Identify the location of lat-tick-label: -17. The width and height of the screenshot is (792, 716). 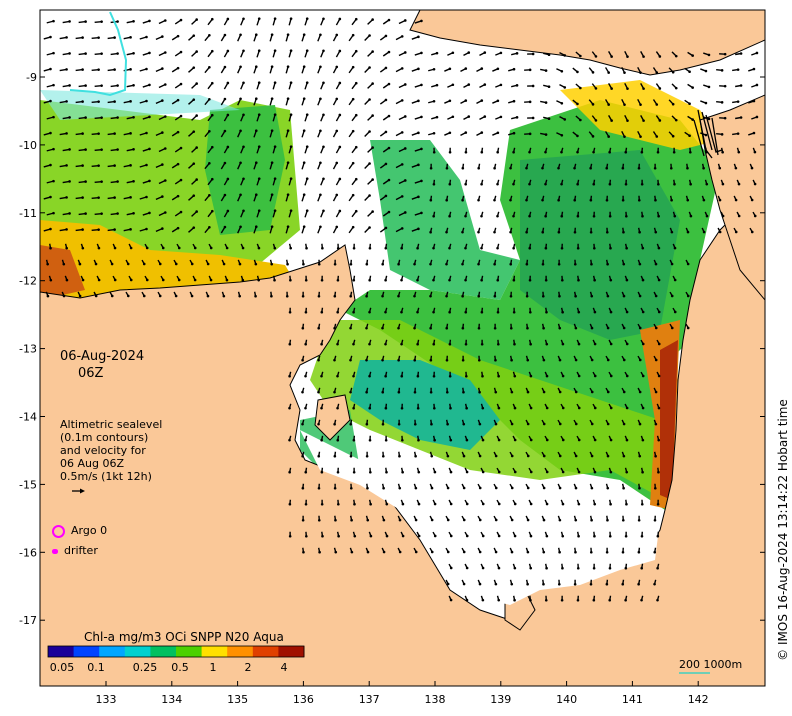
(28, 620).